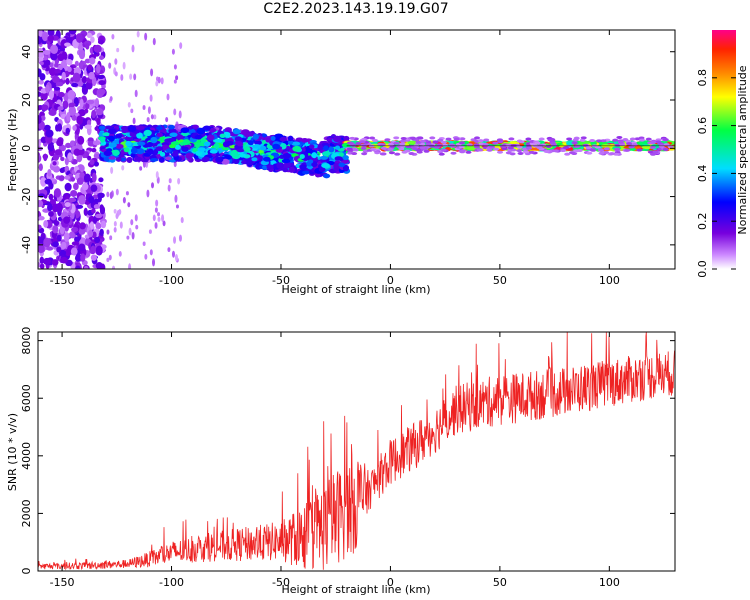  What do you see at coordinates (390, 582) in the screenshot?
I see `x-tick-label: 0` at bounding box center [390, 582].